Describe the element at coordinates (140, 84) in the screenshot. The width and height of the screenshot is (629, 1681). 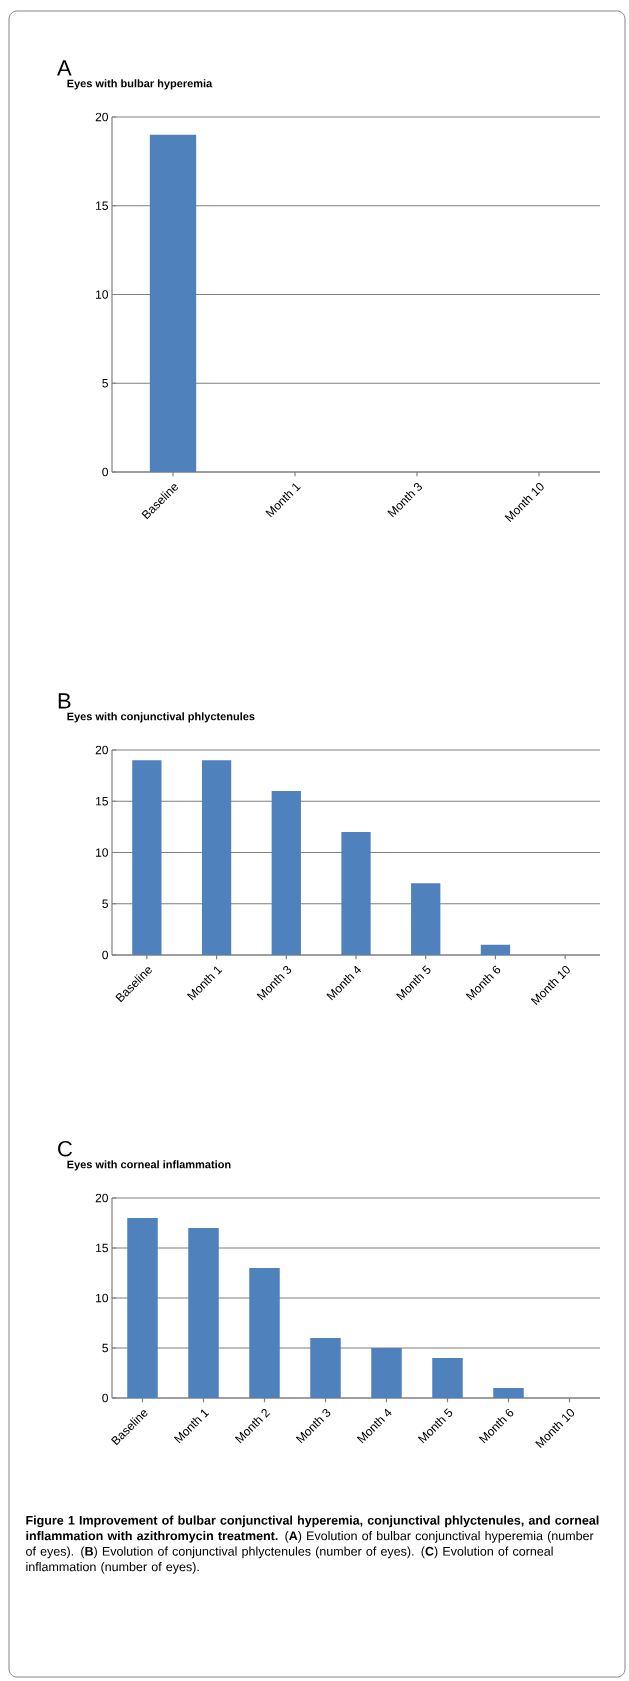
I see `chart-title: Eyes with bulbar hyperemia` at that location.